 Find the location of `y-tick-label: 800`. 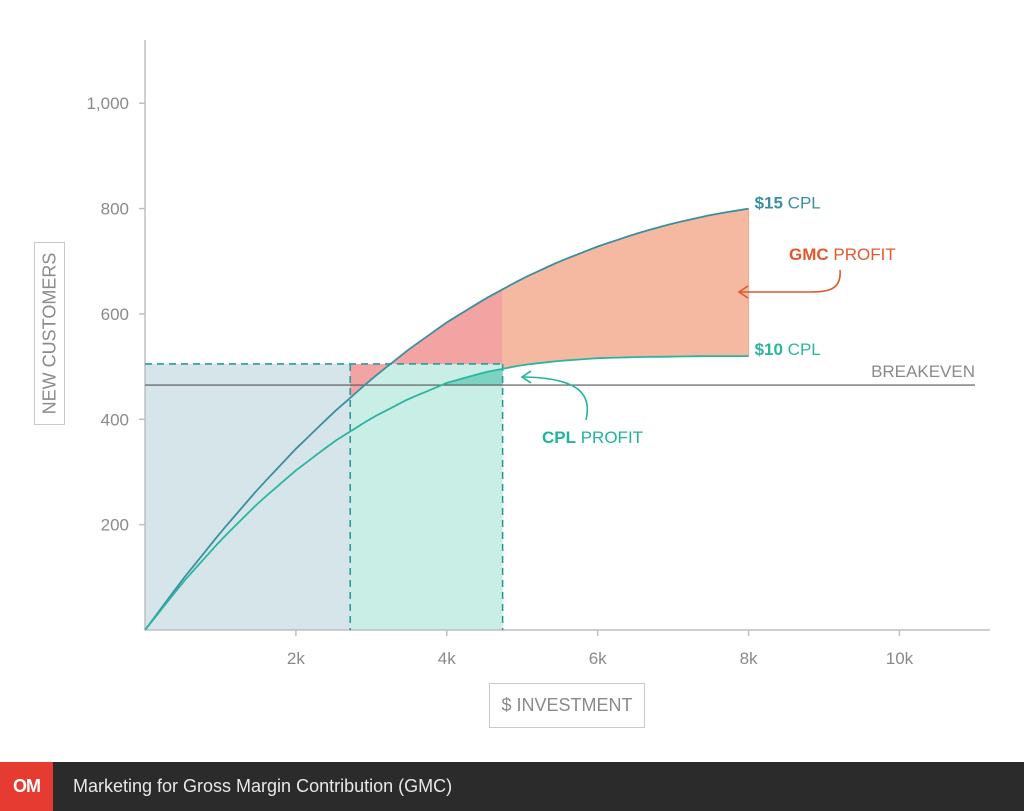

y-tick-label: 800 is located at coordinates (115, 209).